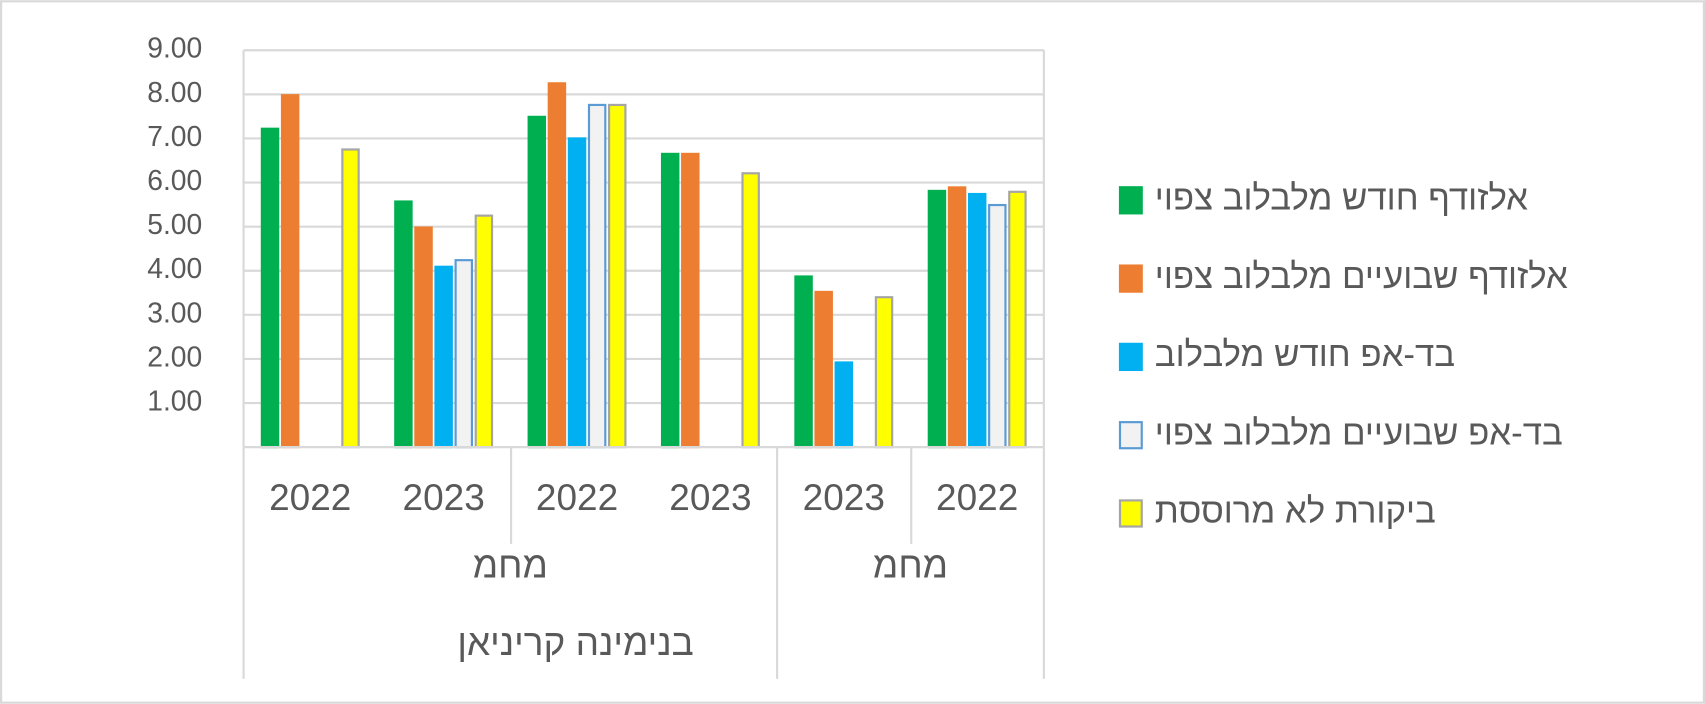  I want to click on y-tick-label: 6.00, so click(174, 180).